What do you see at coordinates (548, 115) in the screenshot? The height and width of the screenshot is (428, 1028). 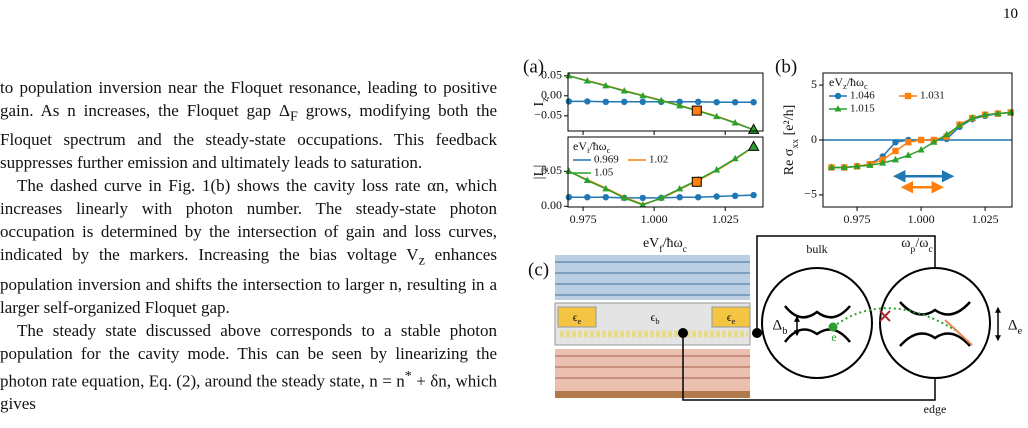 I see `y-tick-label: −0.05` at bounding box center [548, 115].